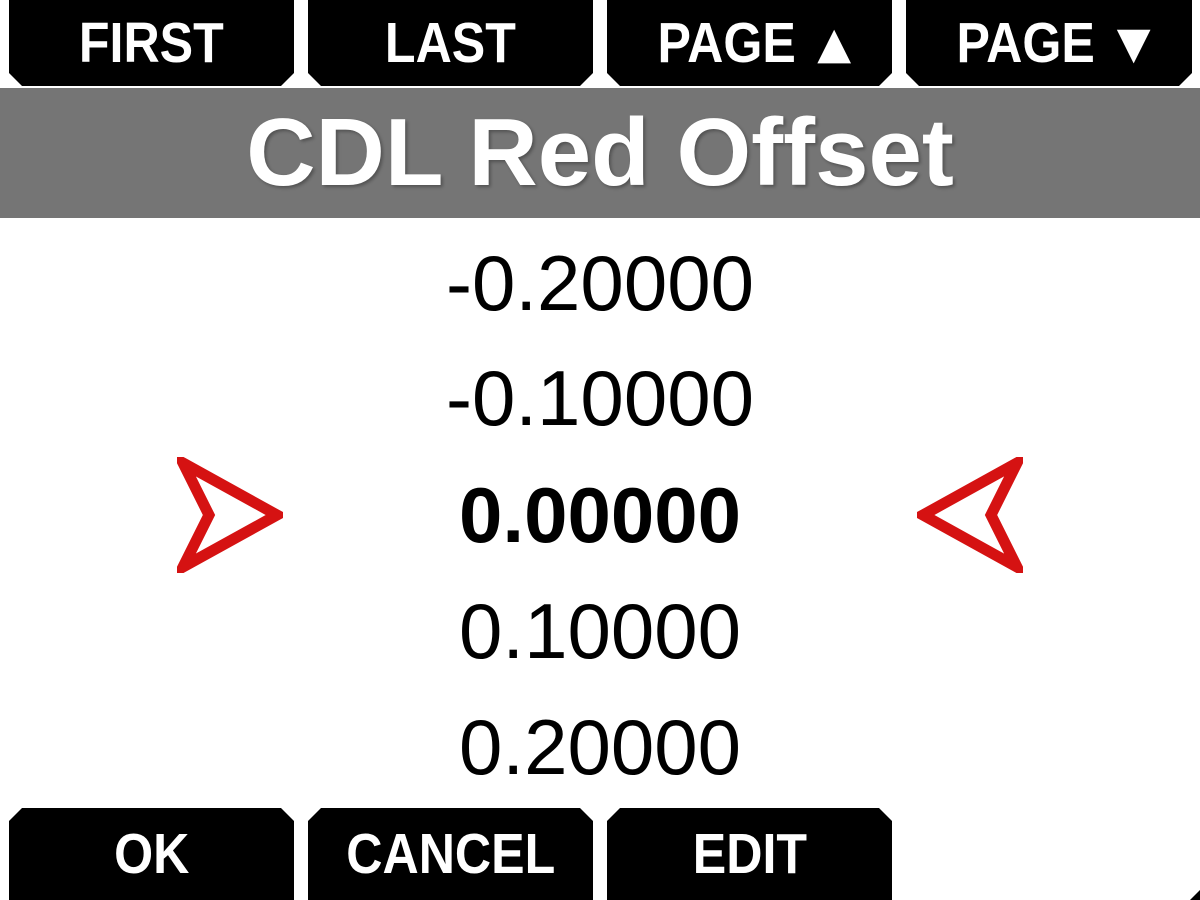 The height and width of the screenshot is (900, 1200). Describe the element at coordinates (600, 283) in the screenshot. I see `list-item-0: -0.20000` at that location.